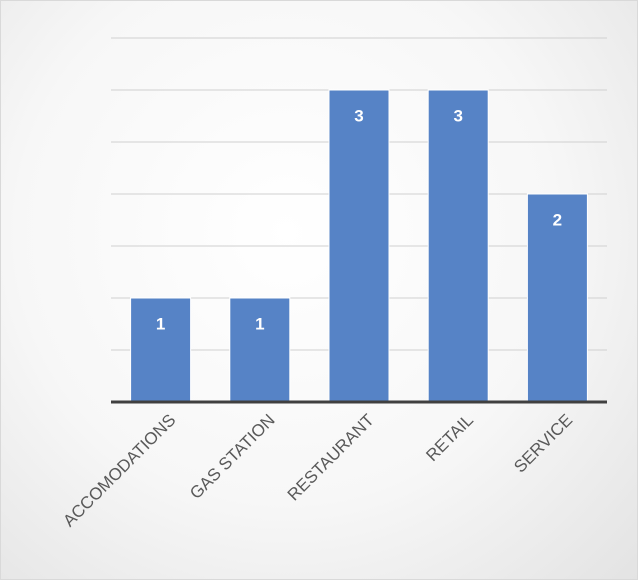 The width and height of the screenshot is (638, 581). Describe the element at coordinates (260, 350) in the screenshot. I see `bar-gas-station` at that location.